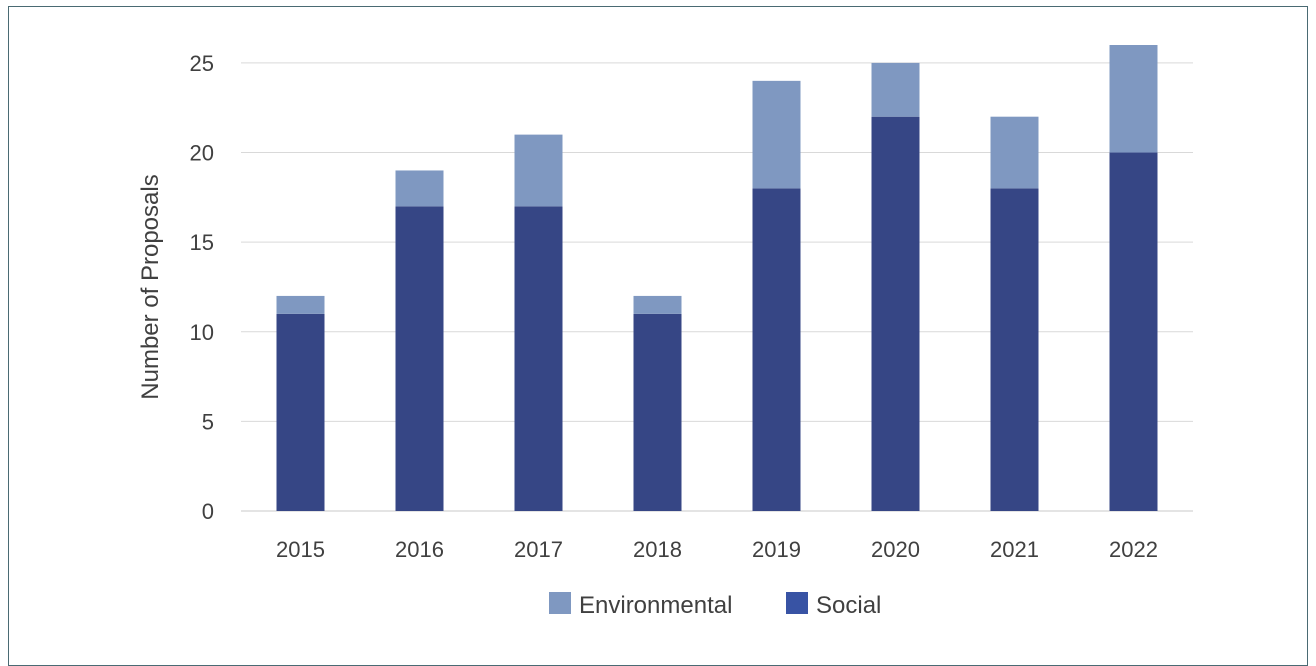  What do you see at coordinates (1133, 549) in the screenshot?
I see `x-tick-label: 2022` at bounding box center [1133, 549].